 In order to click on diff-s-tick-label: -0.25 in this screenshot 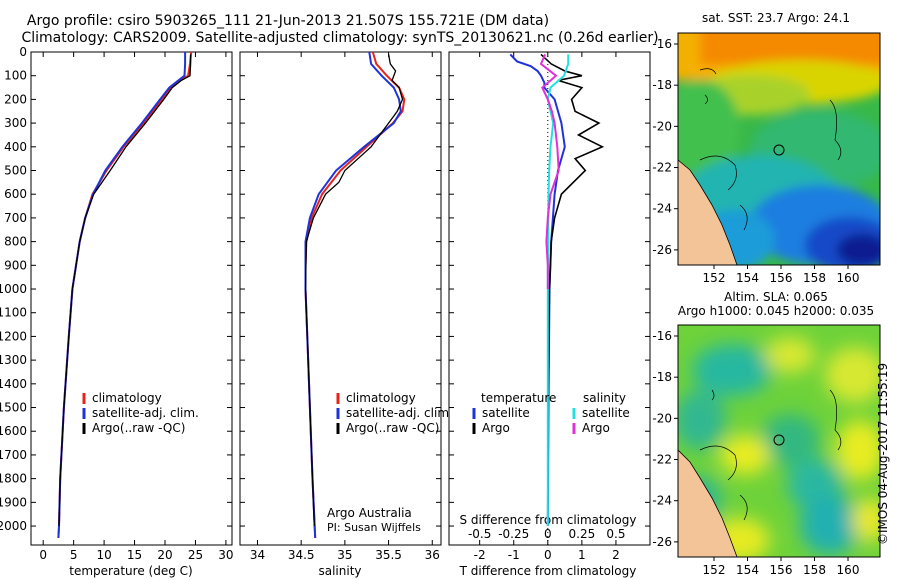, I will do `click(513, 534)`.